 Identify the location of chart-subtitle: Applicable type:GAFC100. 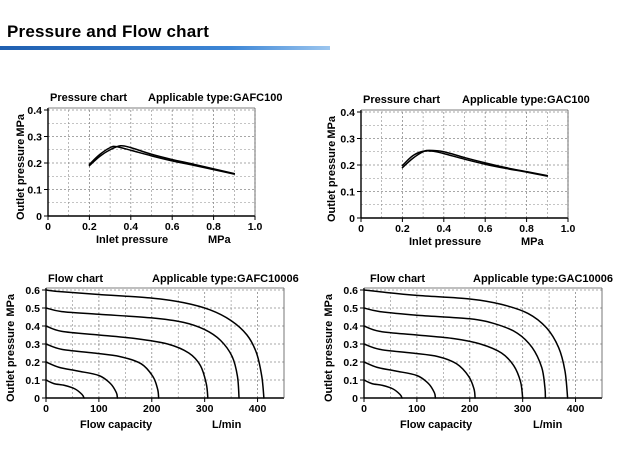
(215, 98).